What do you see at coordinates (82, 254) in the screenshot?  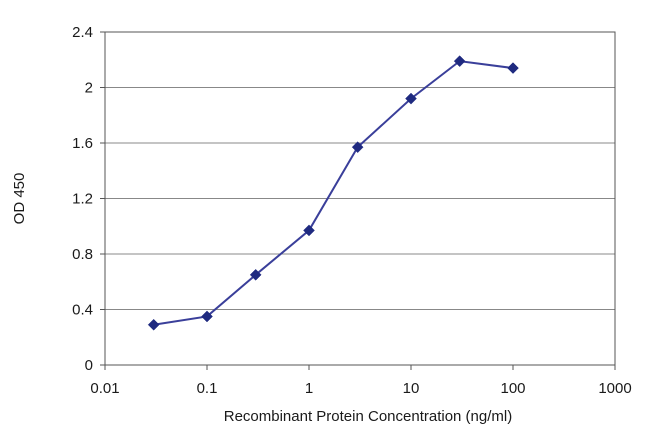 I see `y-tick-label: 0.8` at bounding box center [82, 254].